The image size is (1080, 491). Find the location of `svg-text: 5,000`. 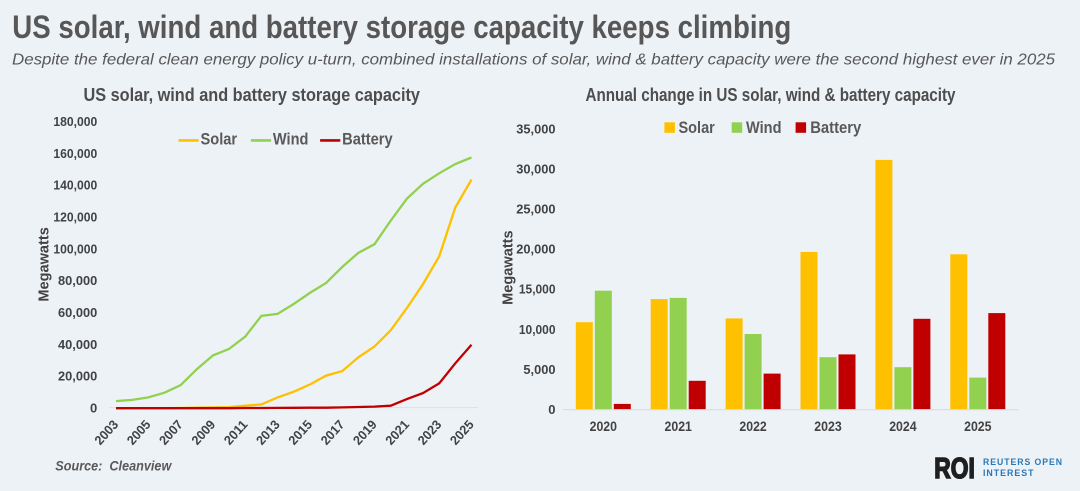

svg-text: 5,000 is located at coordinates (539, 369).